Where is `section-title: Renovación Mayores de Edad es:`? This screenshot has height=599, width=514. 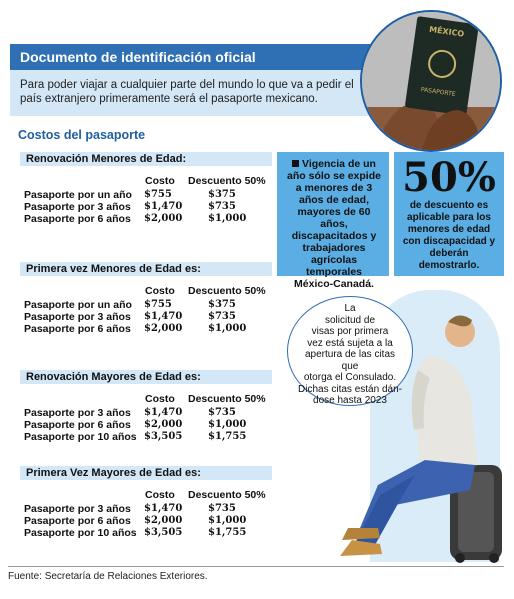 section-title: Renovación Mayores de Edad es: is located at coordinates (146, 377).